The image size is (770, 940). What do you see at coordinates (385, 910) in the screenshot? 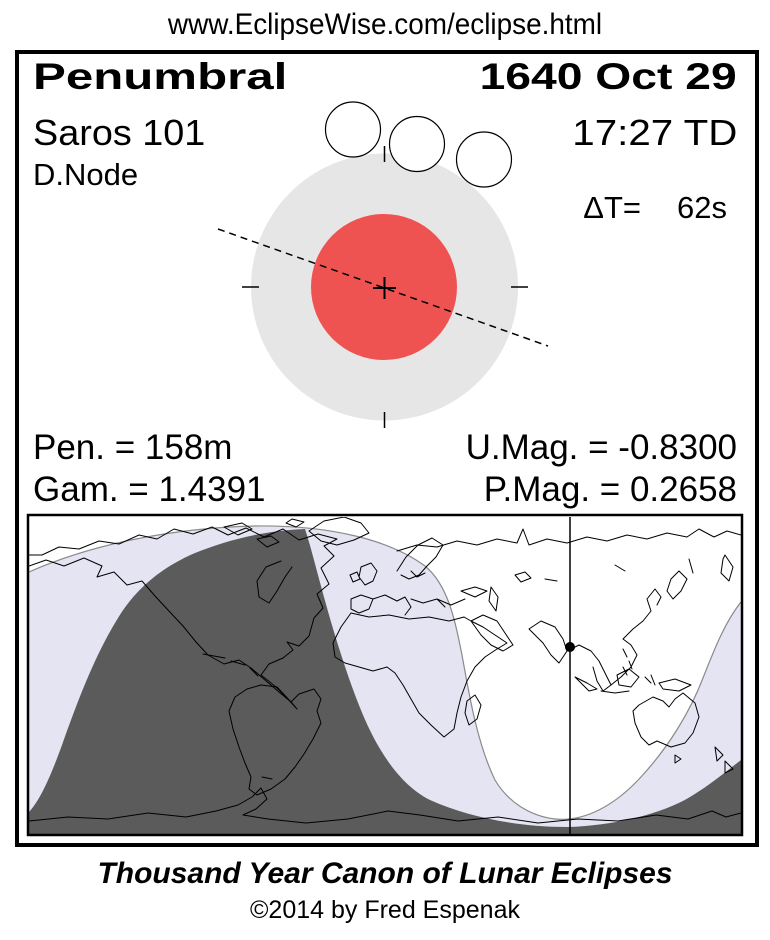
I see `copyright: ©2014 by Fred Espenak` at bounding box center [385, 910].